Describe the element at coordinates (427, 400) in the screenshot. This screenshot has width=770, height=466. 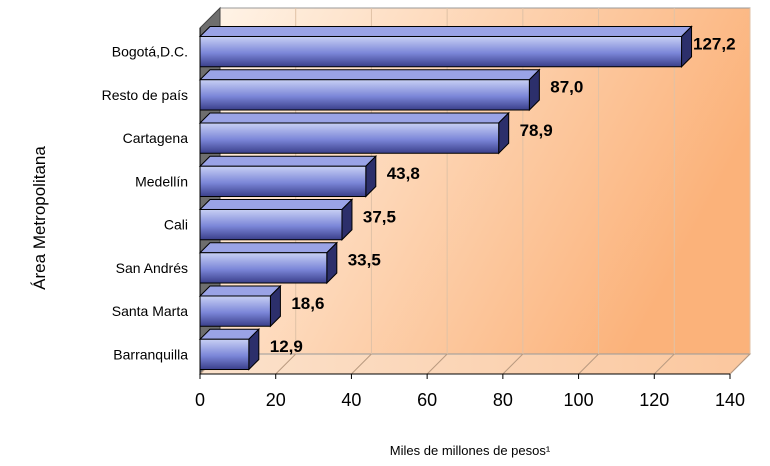
I see `x-tick-label: 60` at that location.